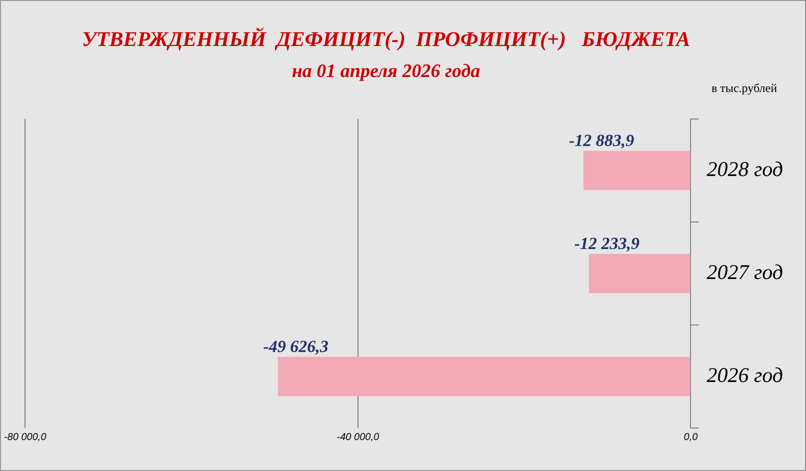 Image resolution: width=806 pixels, height=471 pixels. I want to click on y-tick-label: 2026 год, so click(745, 375).